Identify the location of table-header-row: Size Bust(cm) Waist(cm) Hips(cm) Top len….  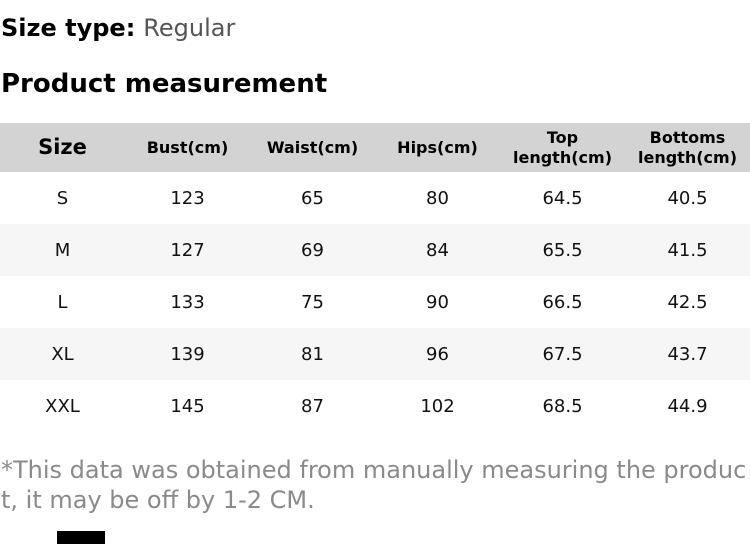
(375, 147).